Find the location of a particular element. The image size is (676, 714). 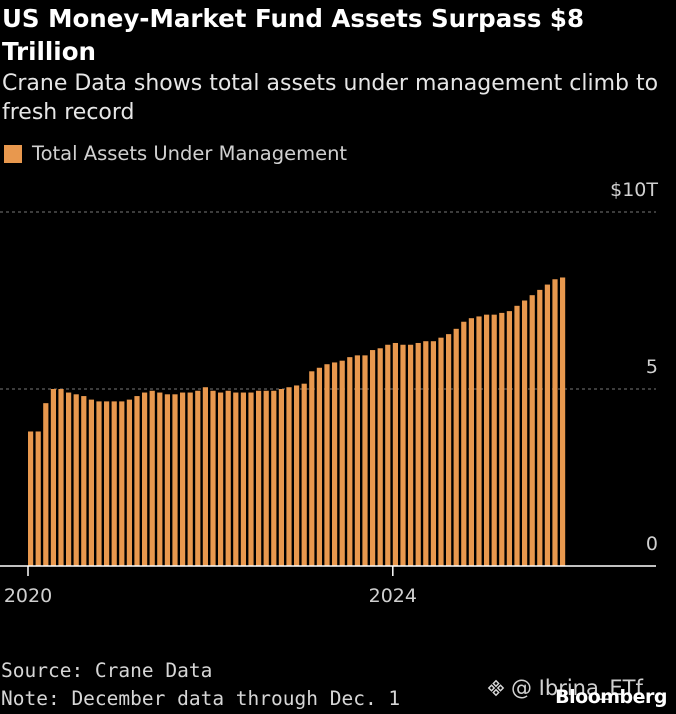

legend-swatch is located at coordinates (13, 153).